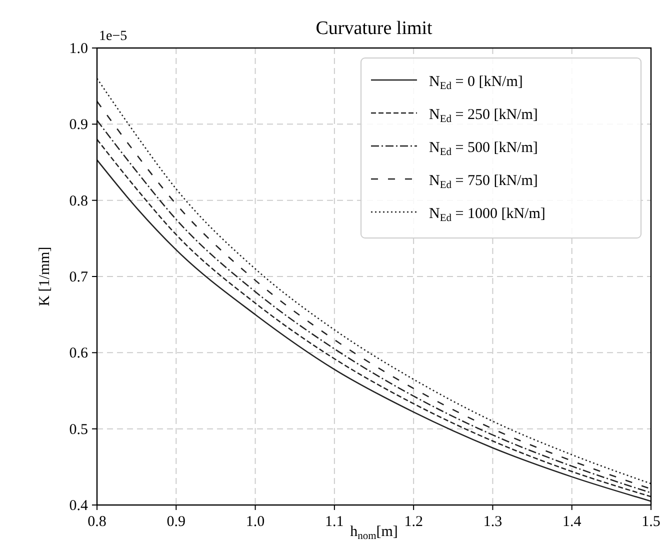 This screenshot has width=667, height=544. Describe the element at coordinates (476, 83) in the screenshot. I see `legend-label: N$_{Ed}$ = 0 [kN/m]` at that location.